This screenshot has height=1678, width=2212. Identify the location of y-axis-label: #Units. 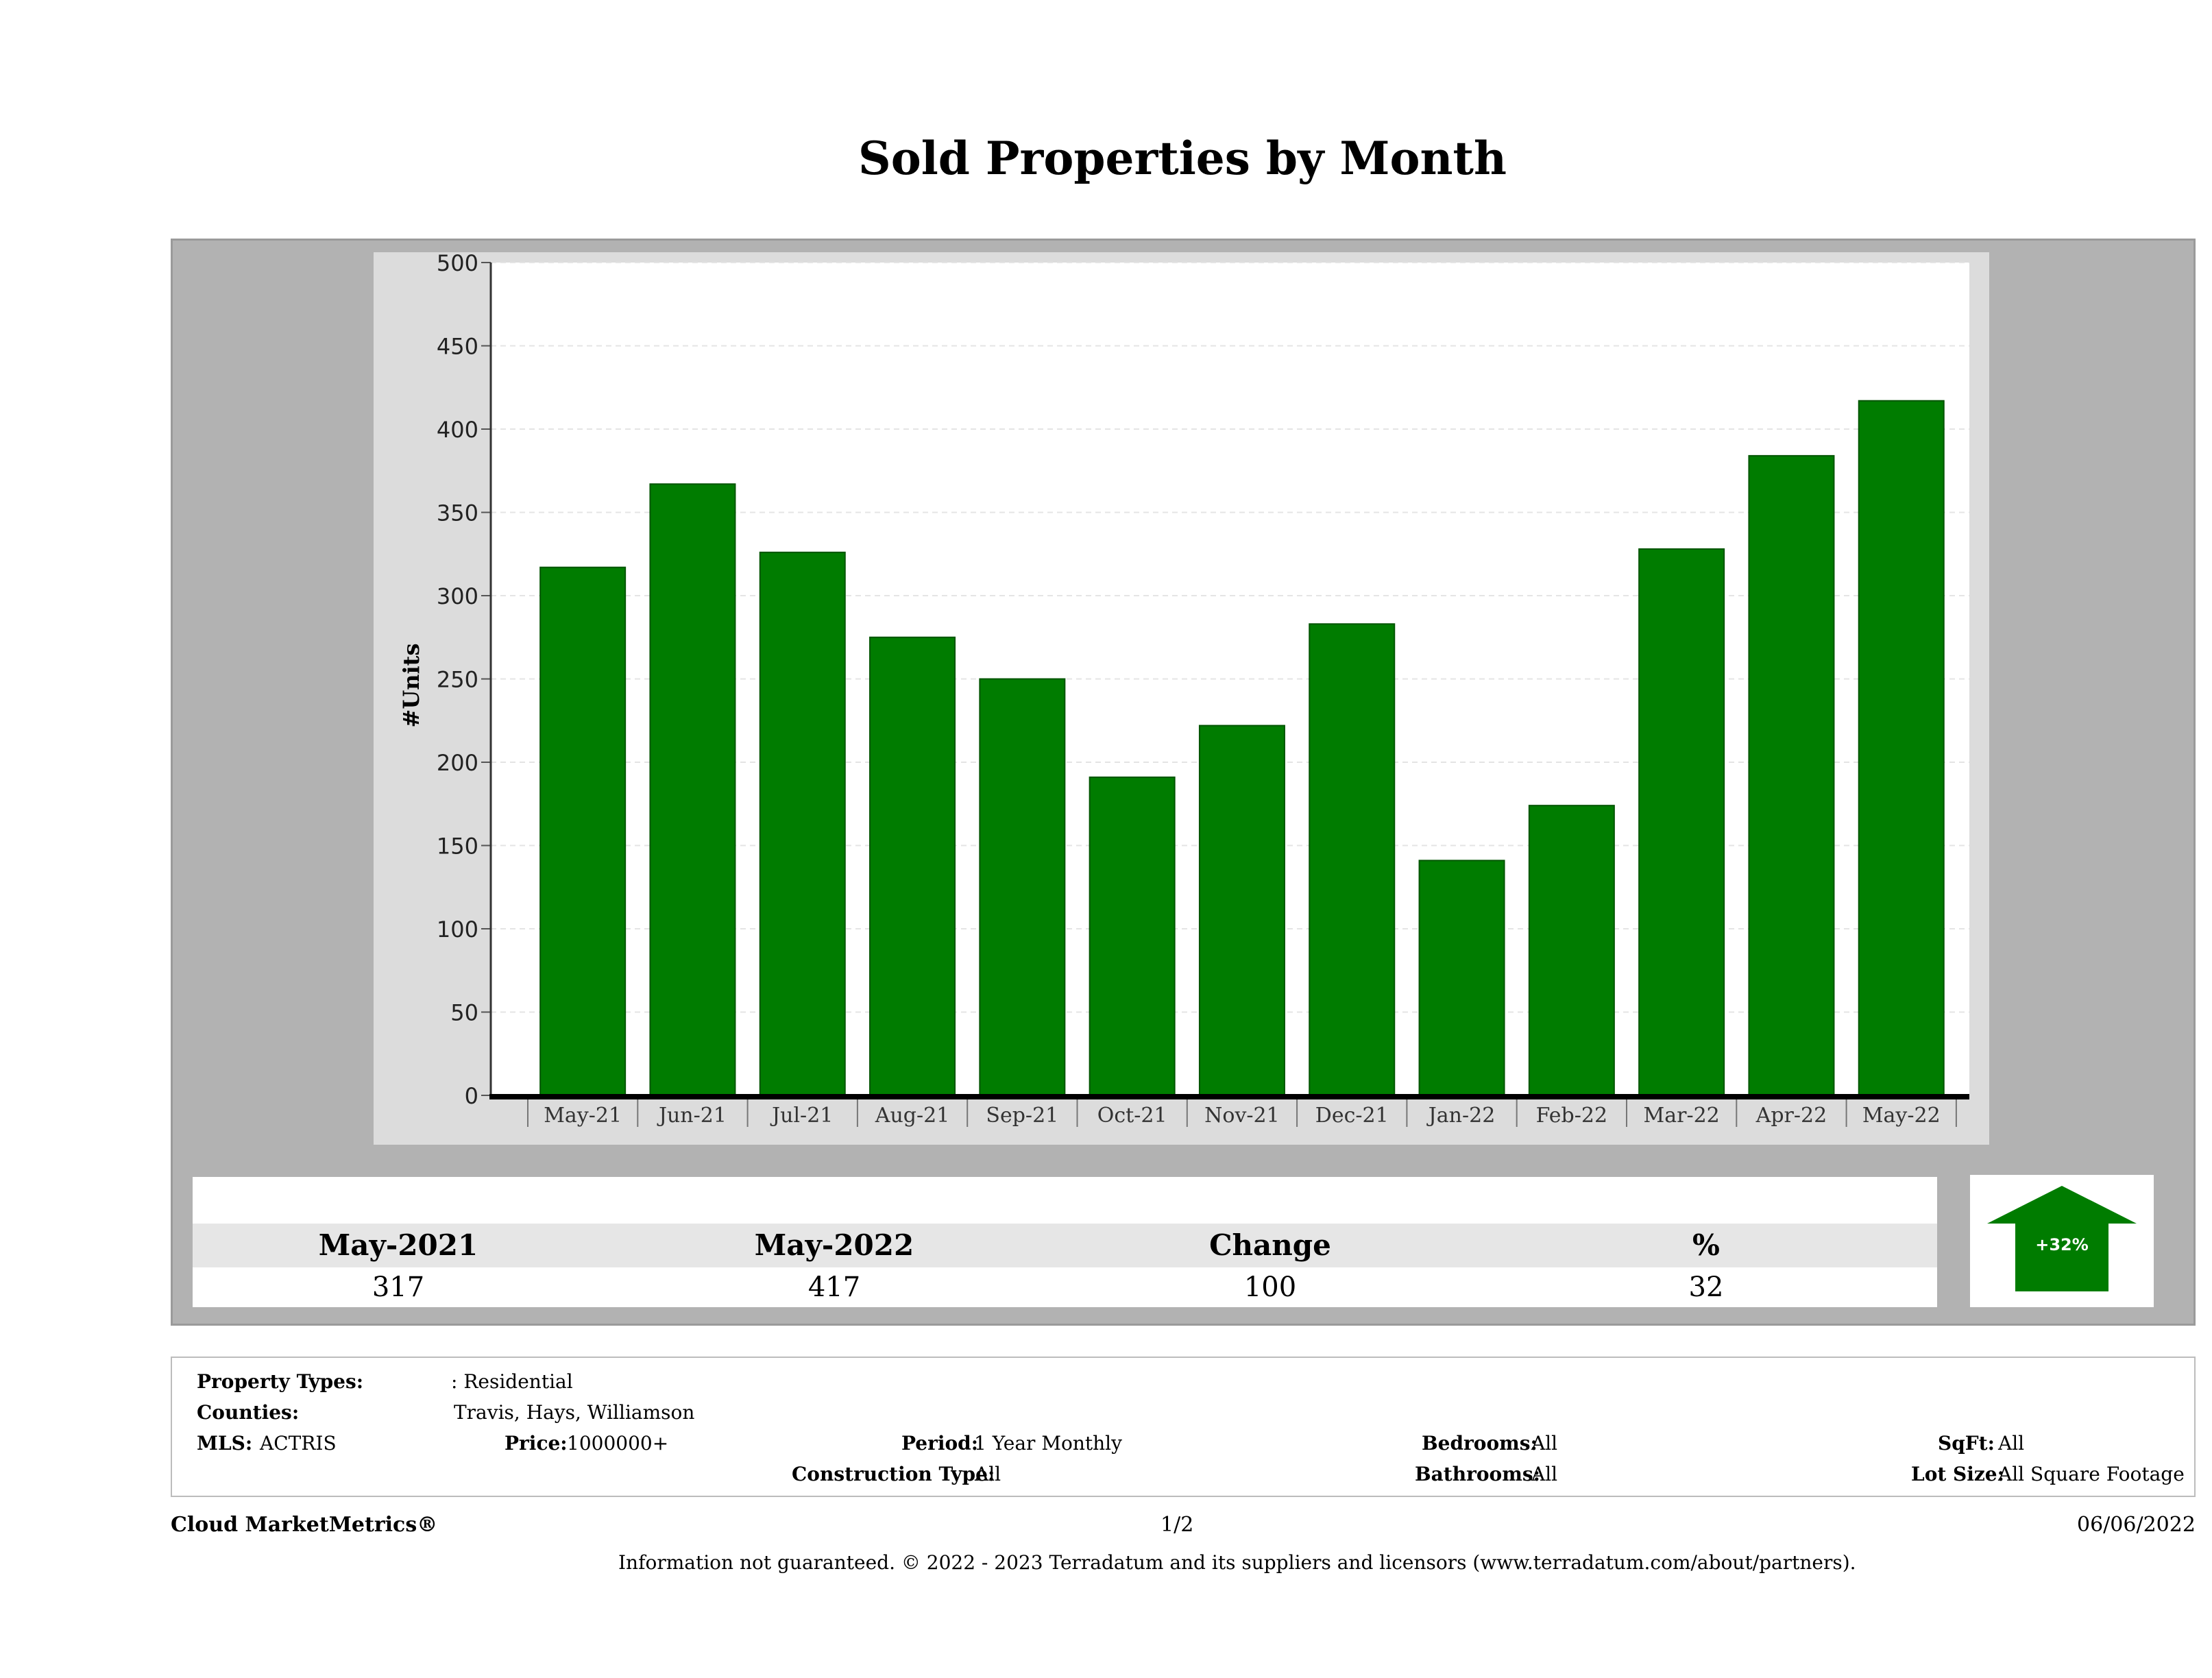
(411, 686).